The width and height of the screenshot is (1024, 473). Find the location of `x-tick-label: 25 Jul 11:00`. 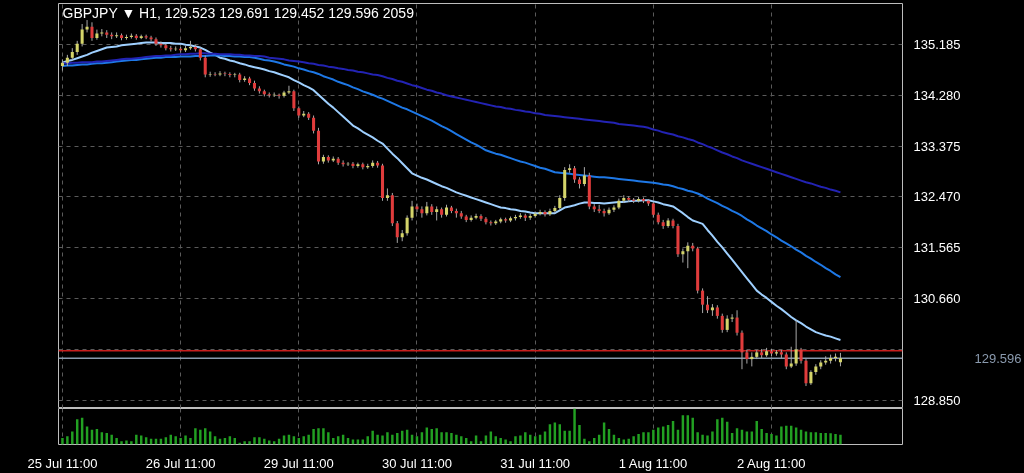

x-tick-label: 25 Jul 11:00 is located at coordinates (62, 463).